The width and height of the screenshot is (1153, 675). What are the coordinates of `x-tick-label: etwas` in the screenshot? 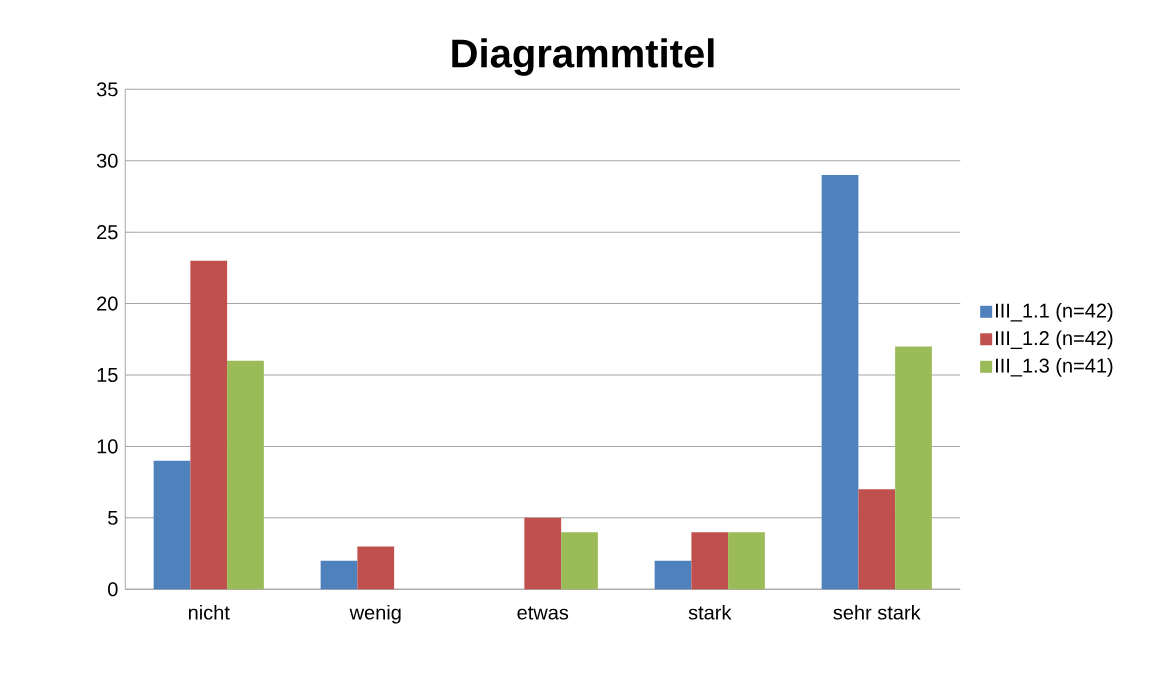 It's located at (543, 613).